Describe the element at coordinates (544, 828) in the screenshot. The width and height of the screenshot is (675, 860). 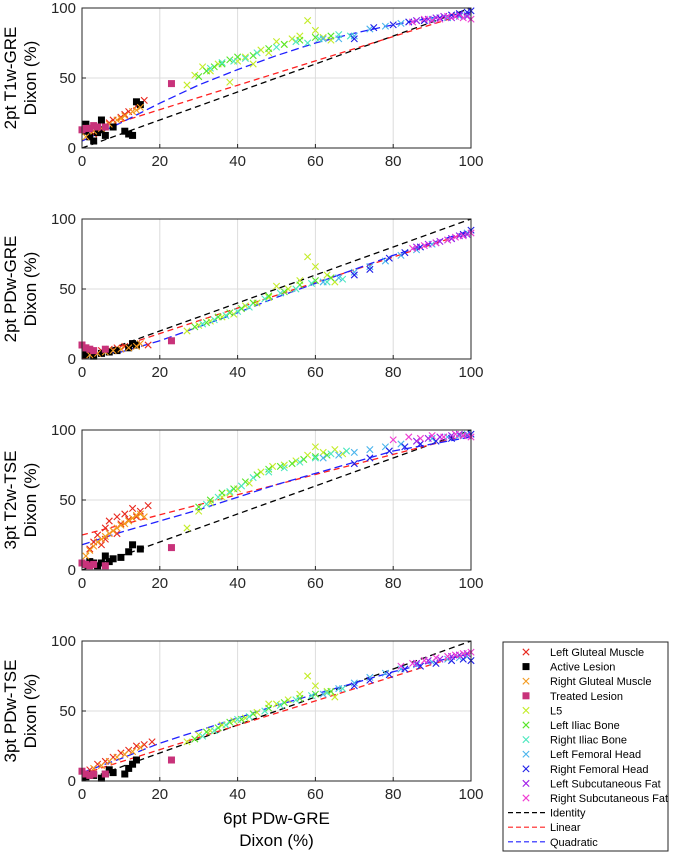
I see `legend-item-linear: Linear` at that location.